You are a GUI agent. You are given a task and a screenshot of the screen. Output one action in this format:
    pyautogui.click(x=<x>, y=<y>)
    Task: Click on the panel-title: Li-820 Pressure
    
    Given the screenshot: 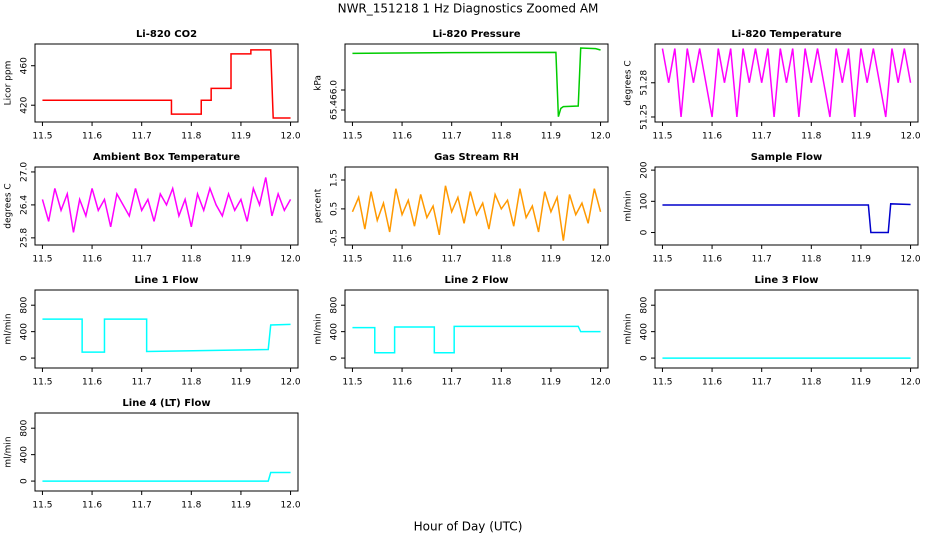 What is the action you would take?
    pyautogui.click(x=476, y=34)
    